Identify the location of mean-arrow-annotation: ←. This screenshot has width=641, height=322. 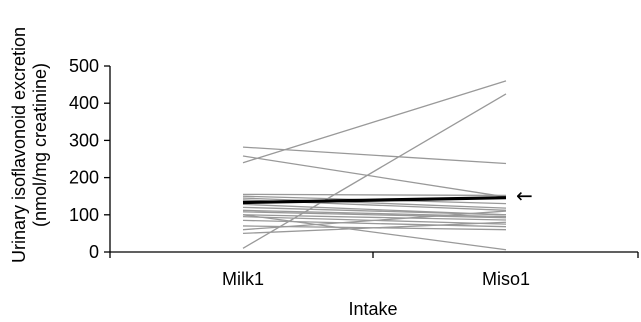
(524, 196).